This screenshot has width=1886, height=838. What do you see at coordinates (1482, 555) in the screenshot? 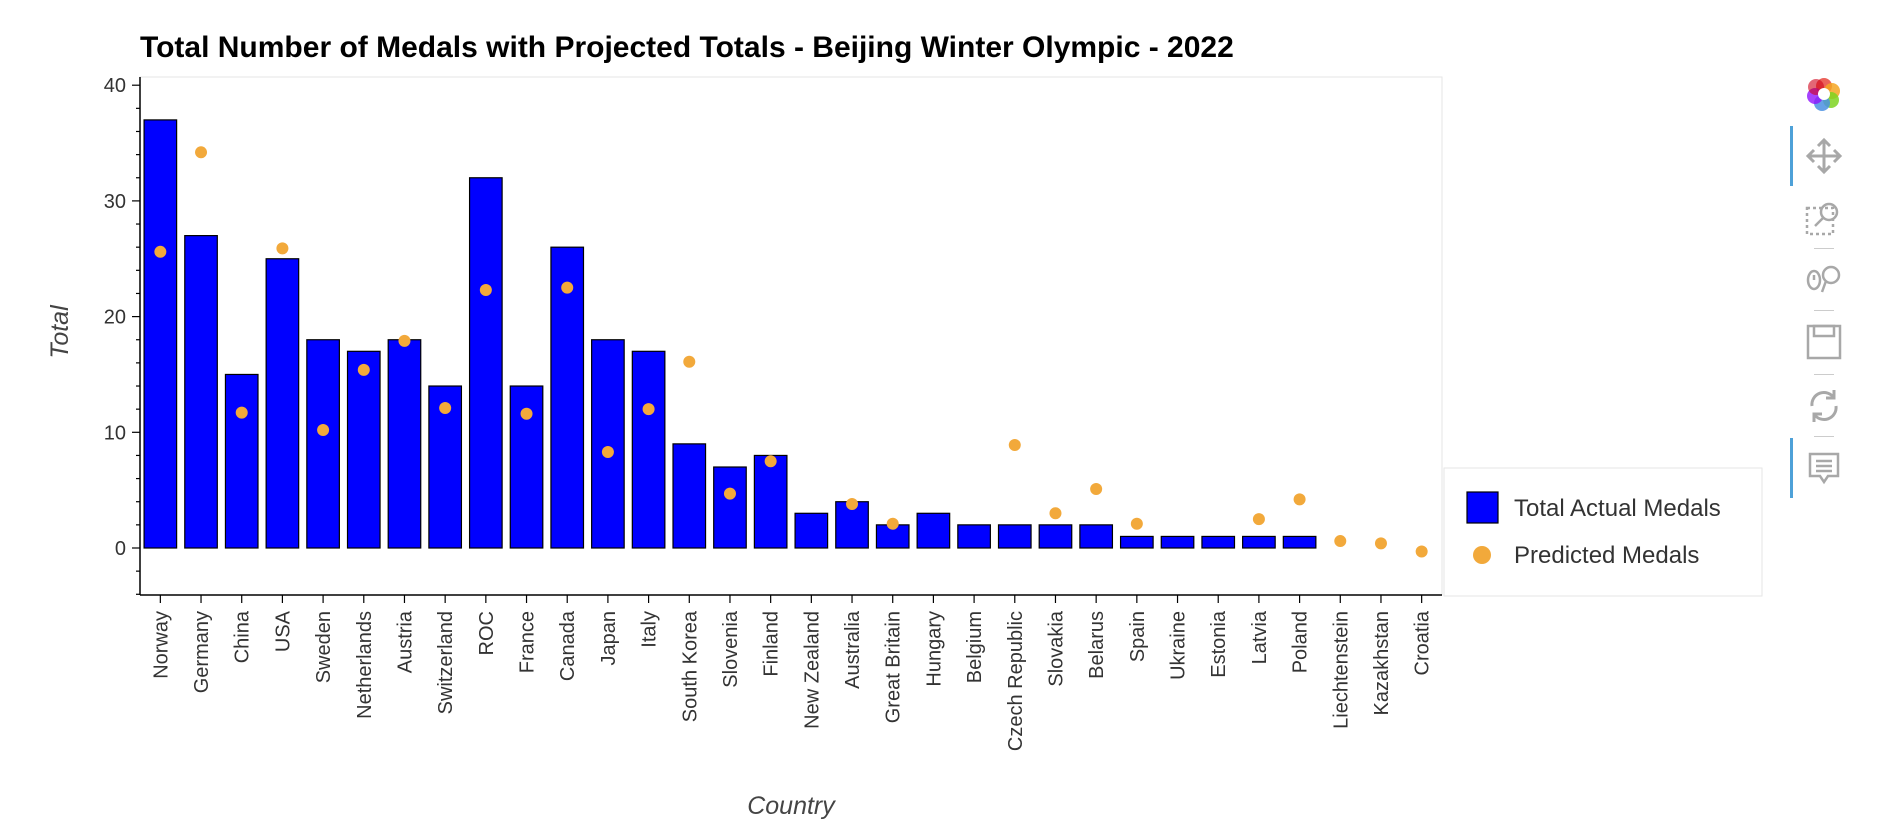
I see `legend-swatch-dot` at bounding box center [1482, 555].